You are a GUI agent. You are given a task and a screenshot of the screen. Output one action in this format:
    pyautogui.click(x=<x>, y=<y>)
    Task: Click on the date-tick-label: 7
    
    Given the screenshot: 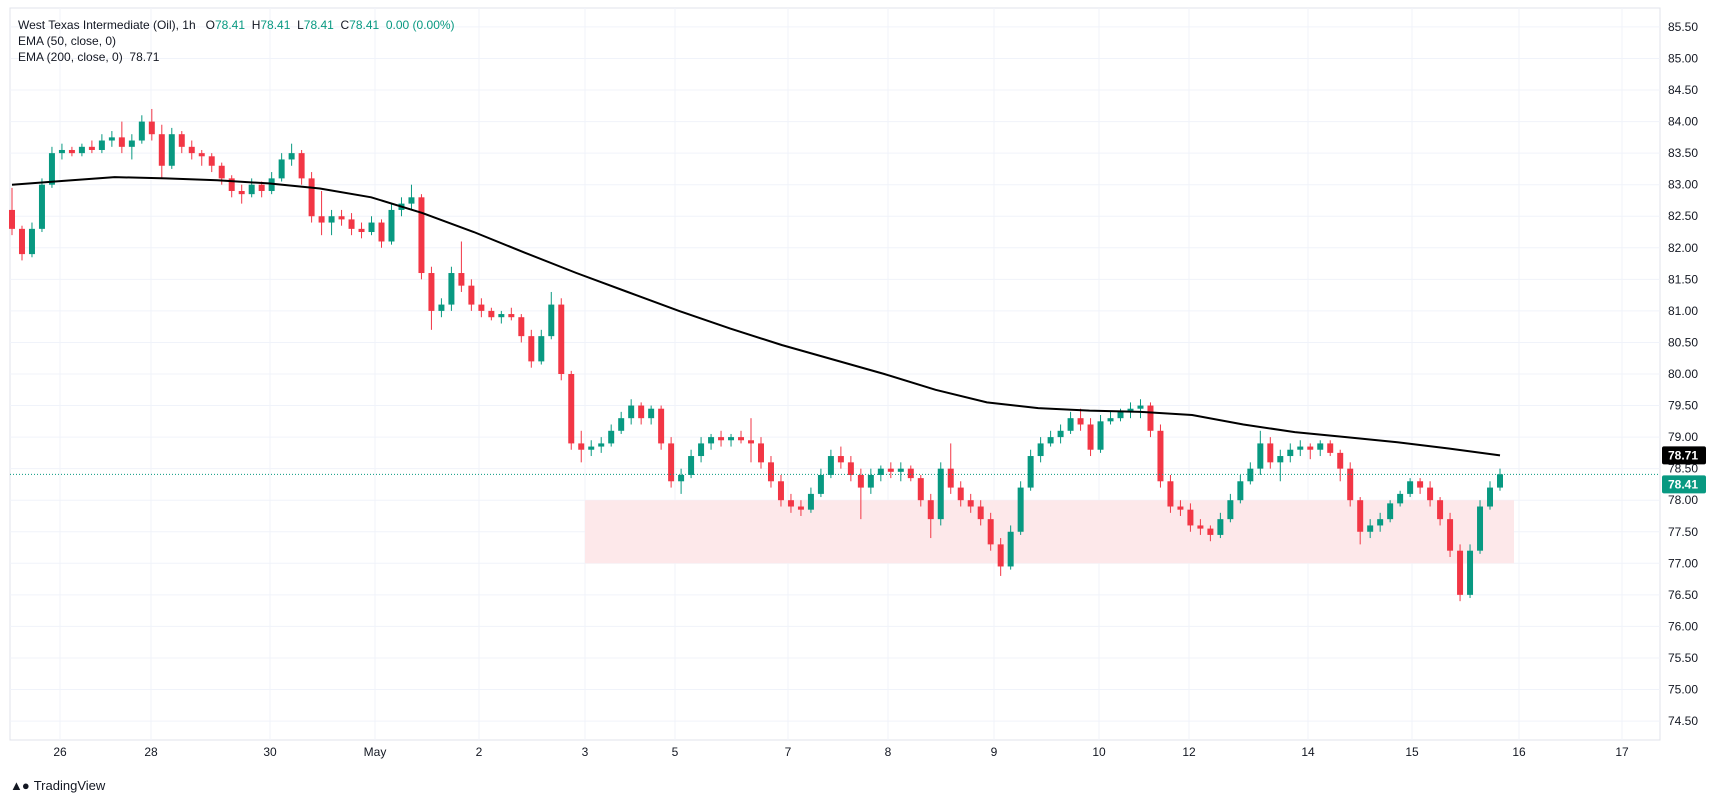 What is the action you would take?
    pyautogui.click(x=788, y=752)
    